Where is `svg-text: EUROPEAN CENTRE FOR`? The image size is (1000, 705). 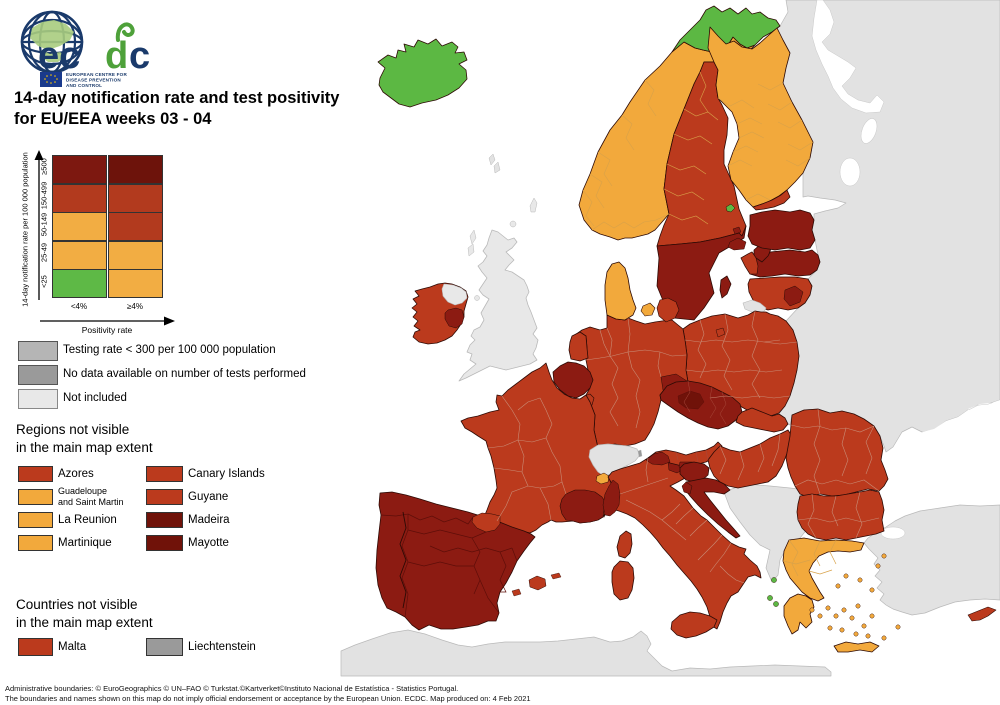
svg-text: EUROPEAN CENTRE FOR is located at coordinates (96, 74).